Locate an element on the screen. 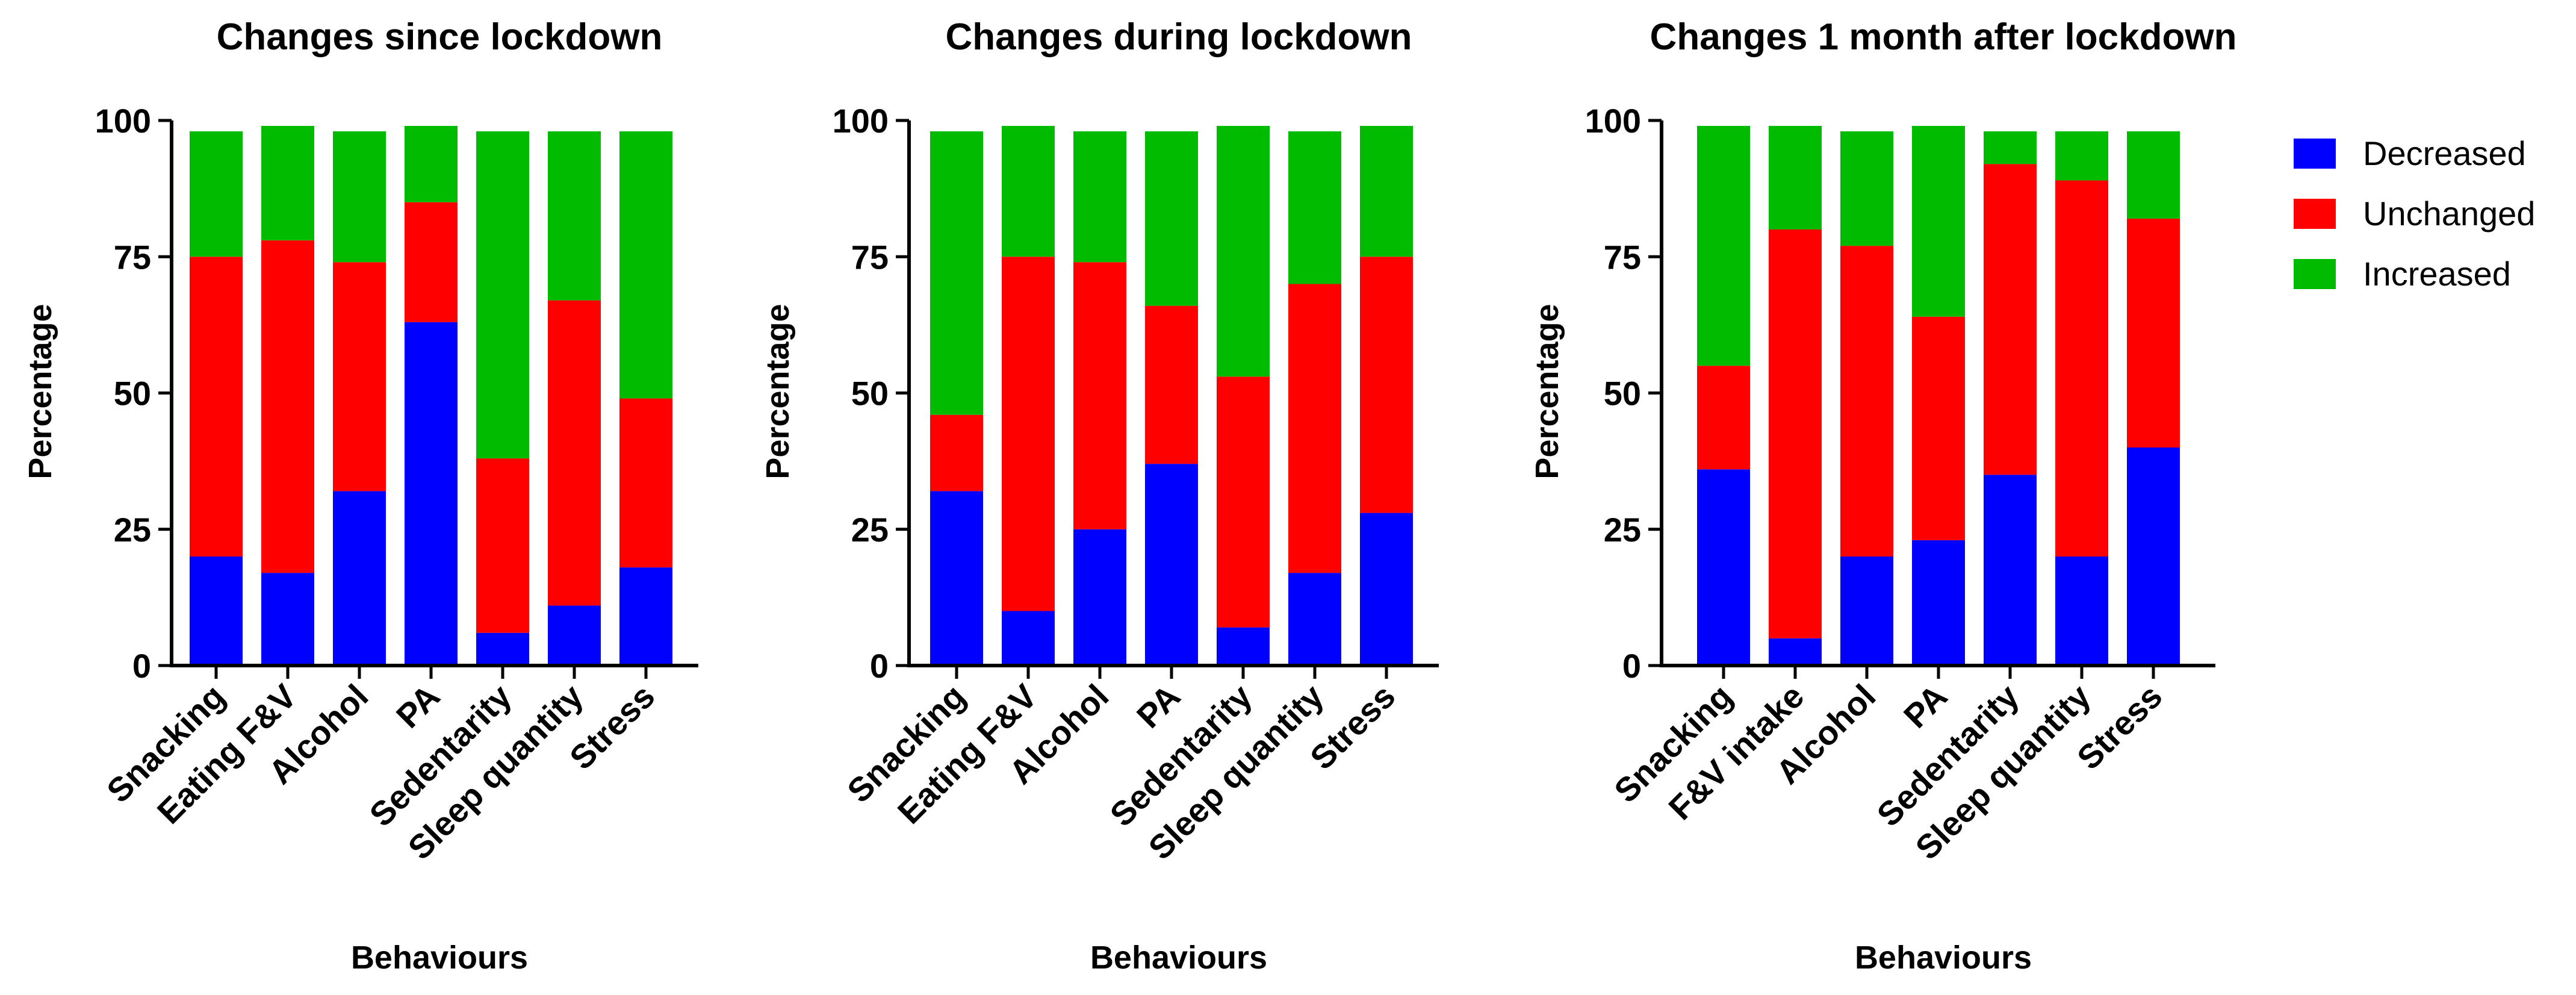 The height and width of the screenshot is (995, 2576). chart-title: Changes 1 month after lockdown is located at coordinates (1943, 37).